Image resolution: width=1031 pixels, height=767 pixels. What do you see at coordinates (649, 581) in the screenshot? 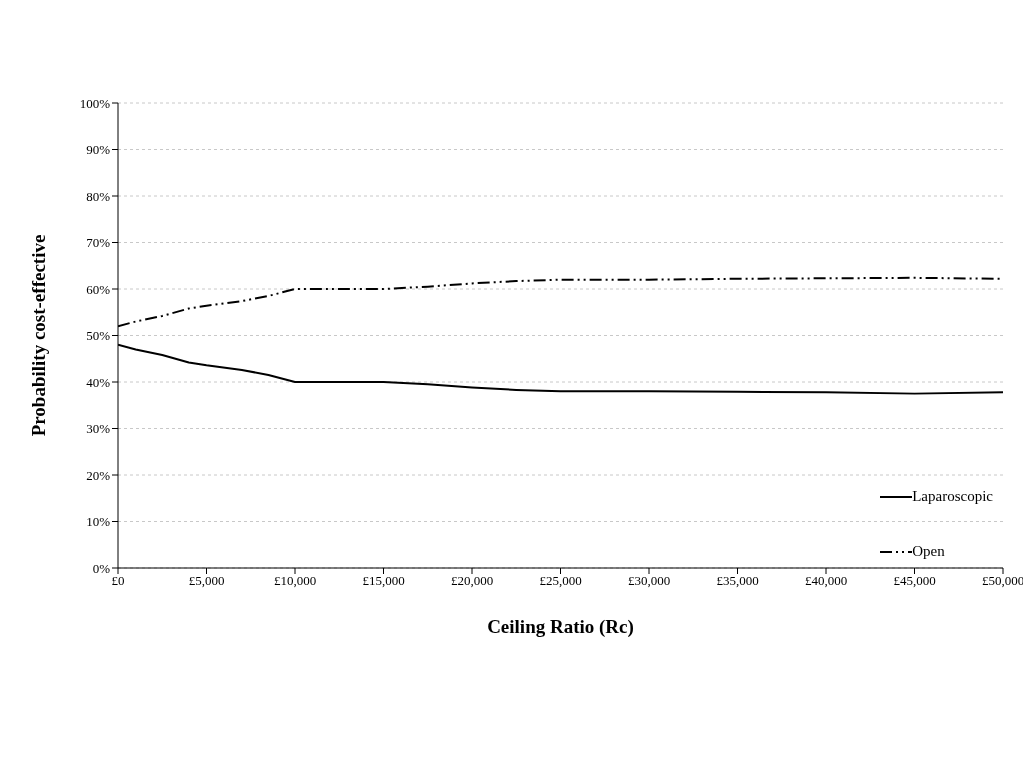
I see `x-tick-label: £30,000` at bounding box center [649, 581].